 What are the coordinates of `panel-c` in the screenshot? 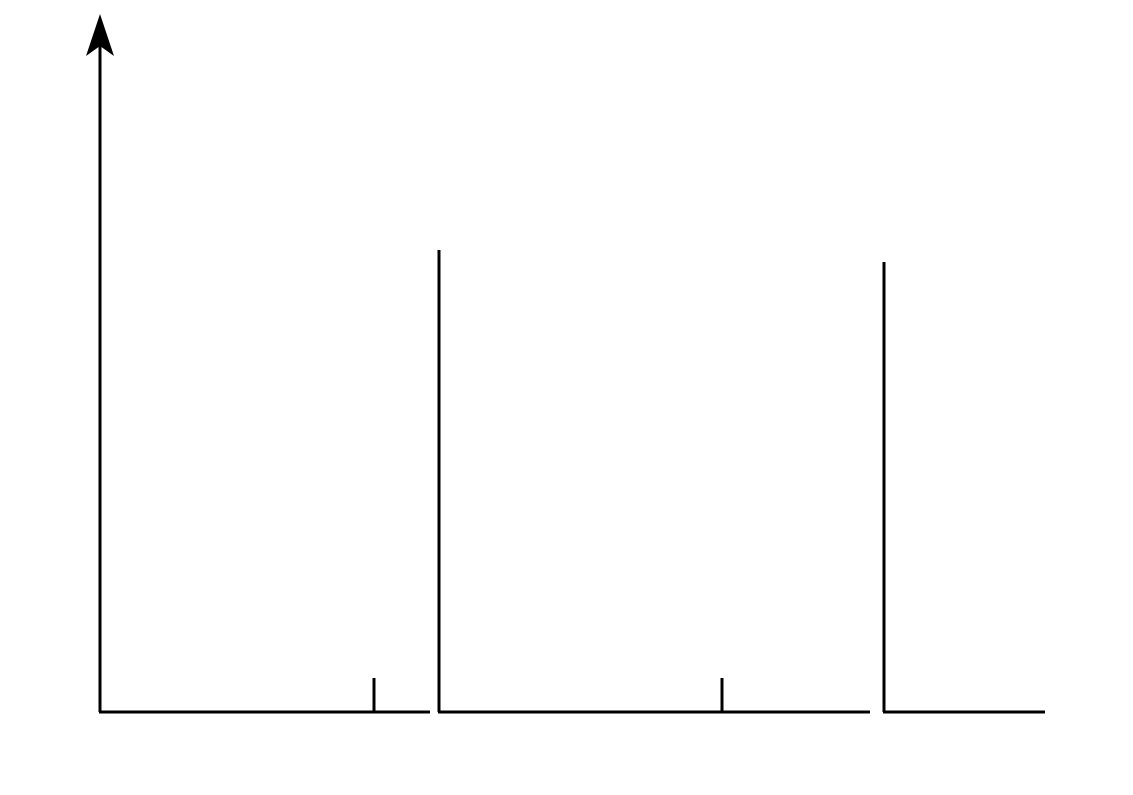 It's located at (963, 488).